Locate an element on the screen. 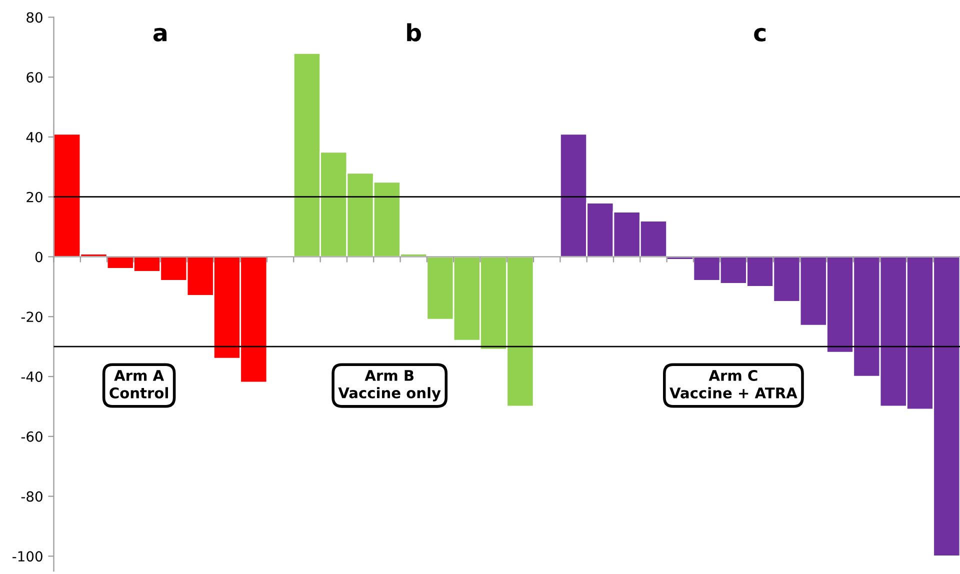 The height and width of the screenshot is (574, 960). y-tick-label: 80 is located at coordinates (34, 17).